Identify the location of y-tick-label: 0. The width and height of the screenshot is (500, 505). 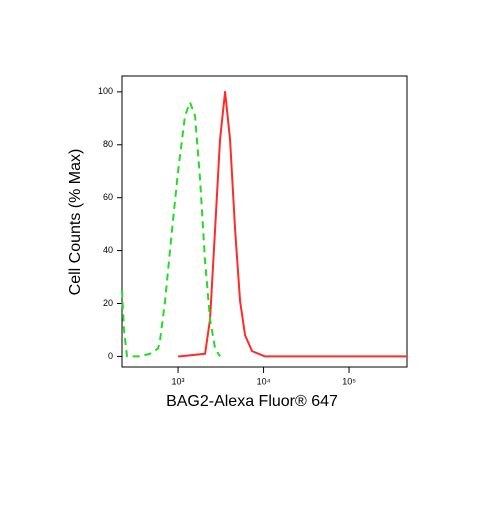
(110, 356).